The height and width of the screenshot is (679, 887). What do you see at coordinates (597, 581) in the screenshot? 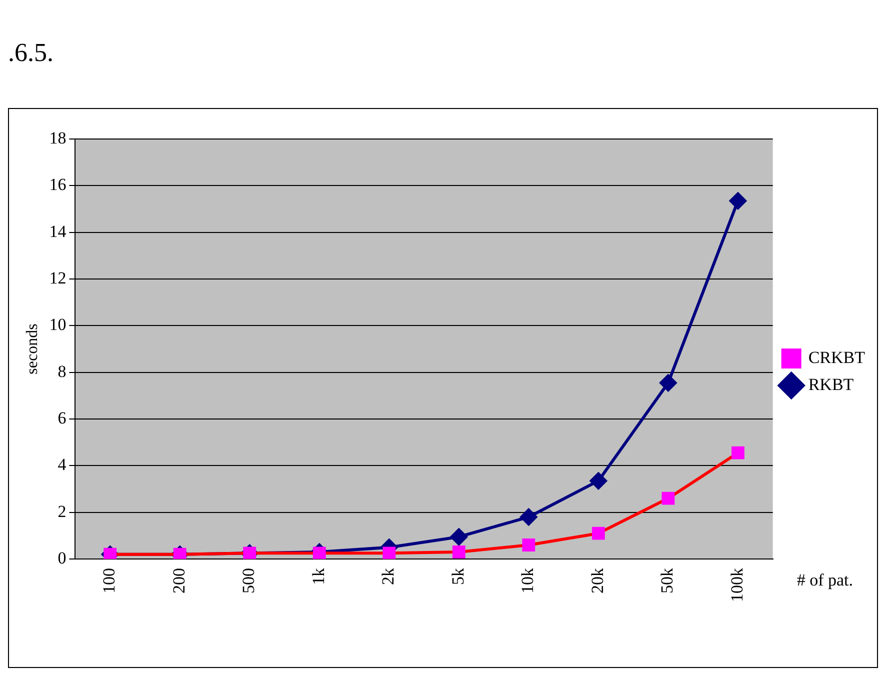
I see `x-tick-label: 20k` at bounding box center [597, 581].